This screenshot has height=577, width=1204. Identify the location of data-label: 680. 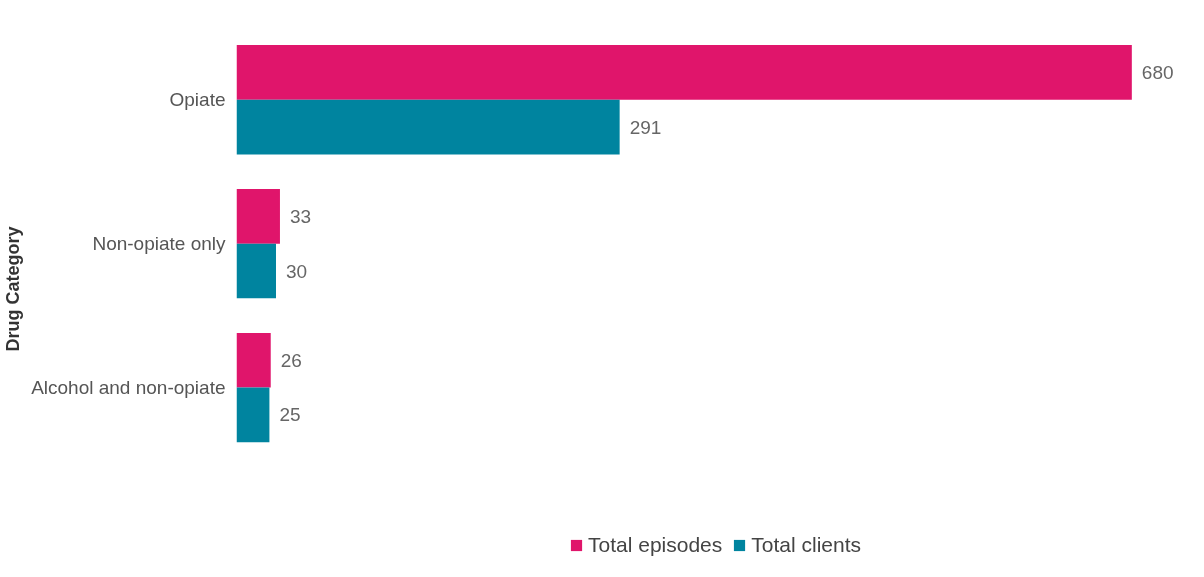
(1157, 72).